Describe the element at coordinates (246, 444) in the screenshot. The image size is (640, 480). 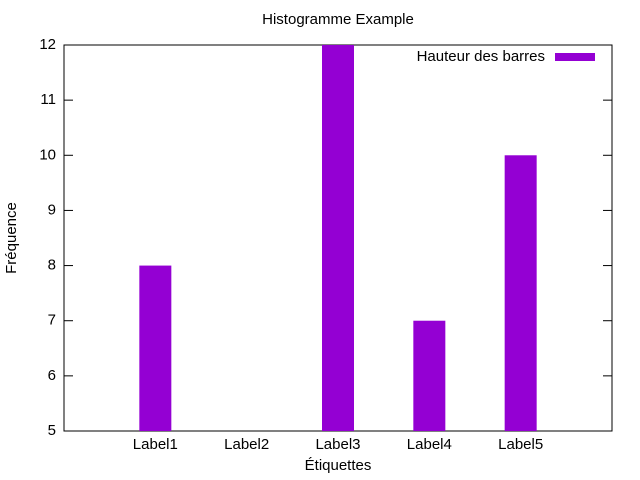
I see `x-tick-label: Label2` at that location.